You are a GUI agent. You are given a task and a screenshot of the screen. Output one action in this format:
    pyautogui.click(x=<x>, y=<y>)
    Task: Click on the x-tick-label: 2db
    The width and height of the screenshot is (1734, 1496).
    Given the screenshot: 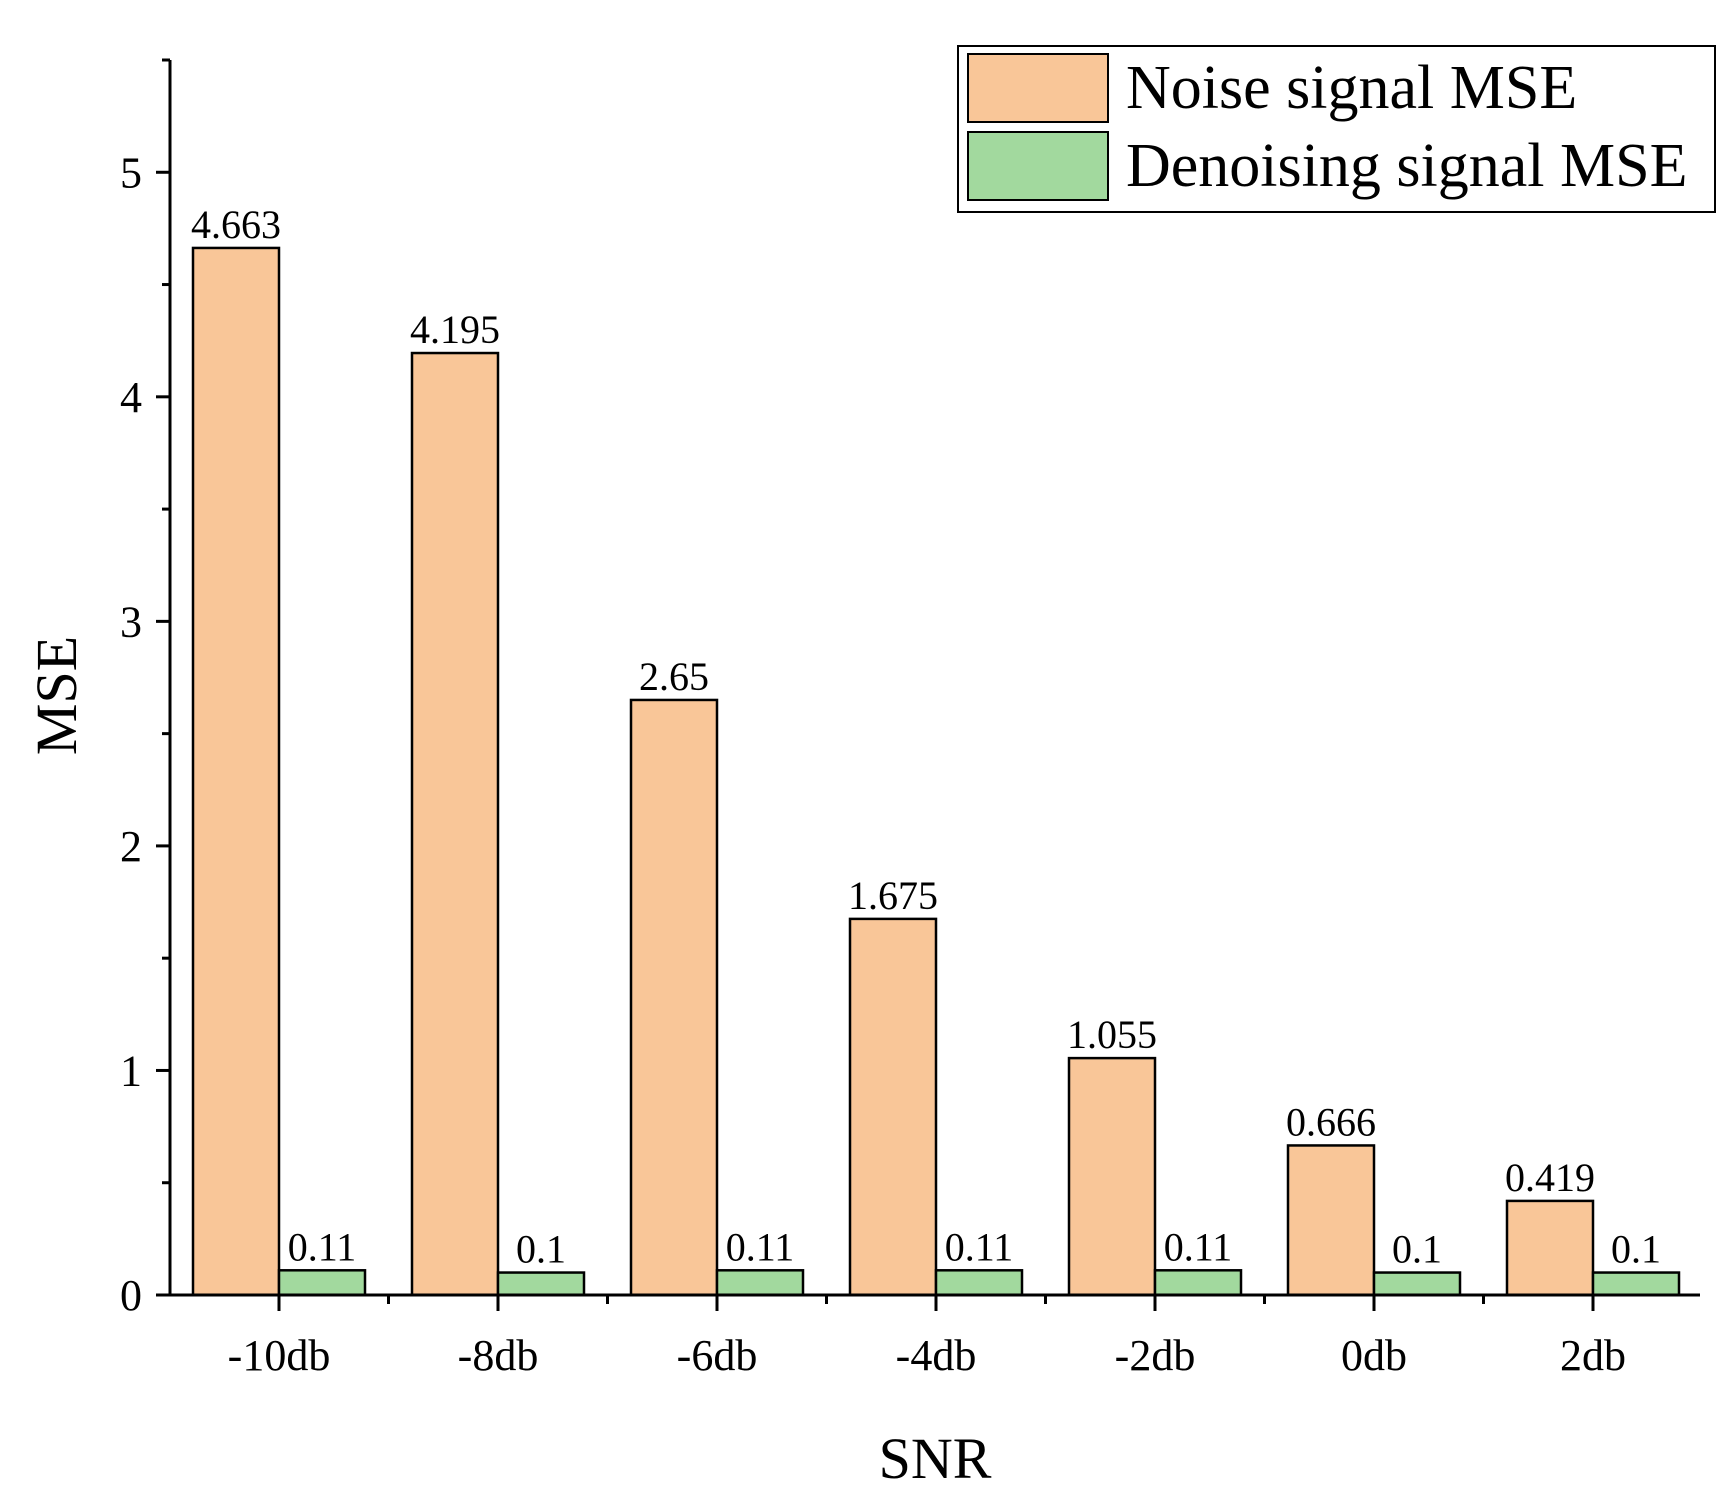 What is the action you would take?
    pyautogui.click(x=1593, y=1355)
    